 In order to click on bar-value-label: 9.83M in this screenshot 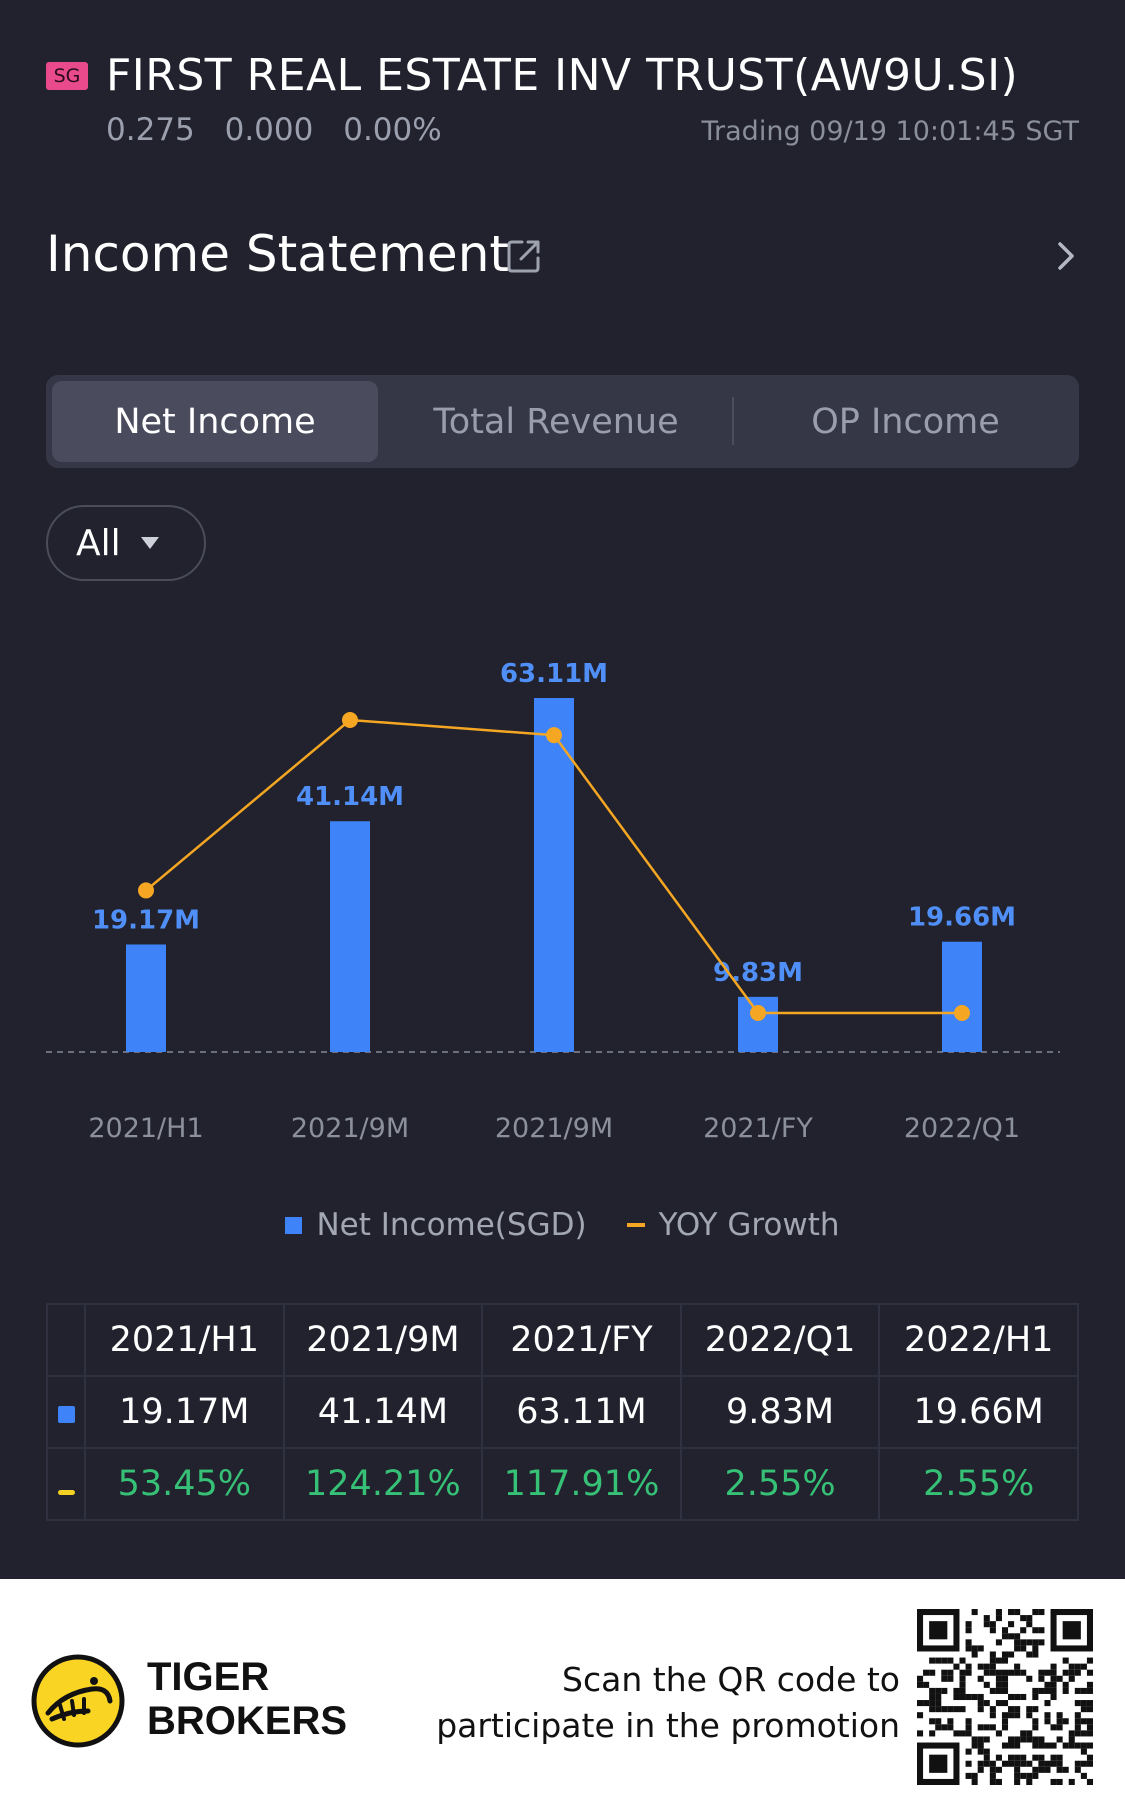, I will do `click(758, 973)`.